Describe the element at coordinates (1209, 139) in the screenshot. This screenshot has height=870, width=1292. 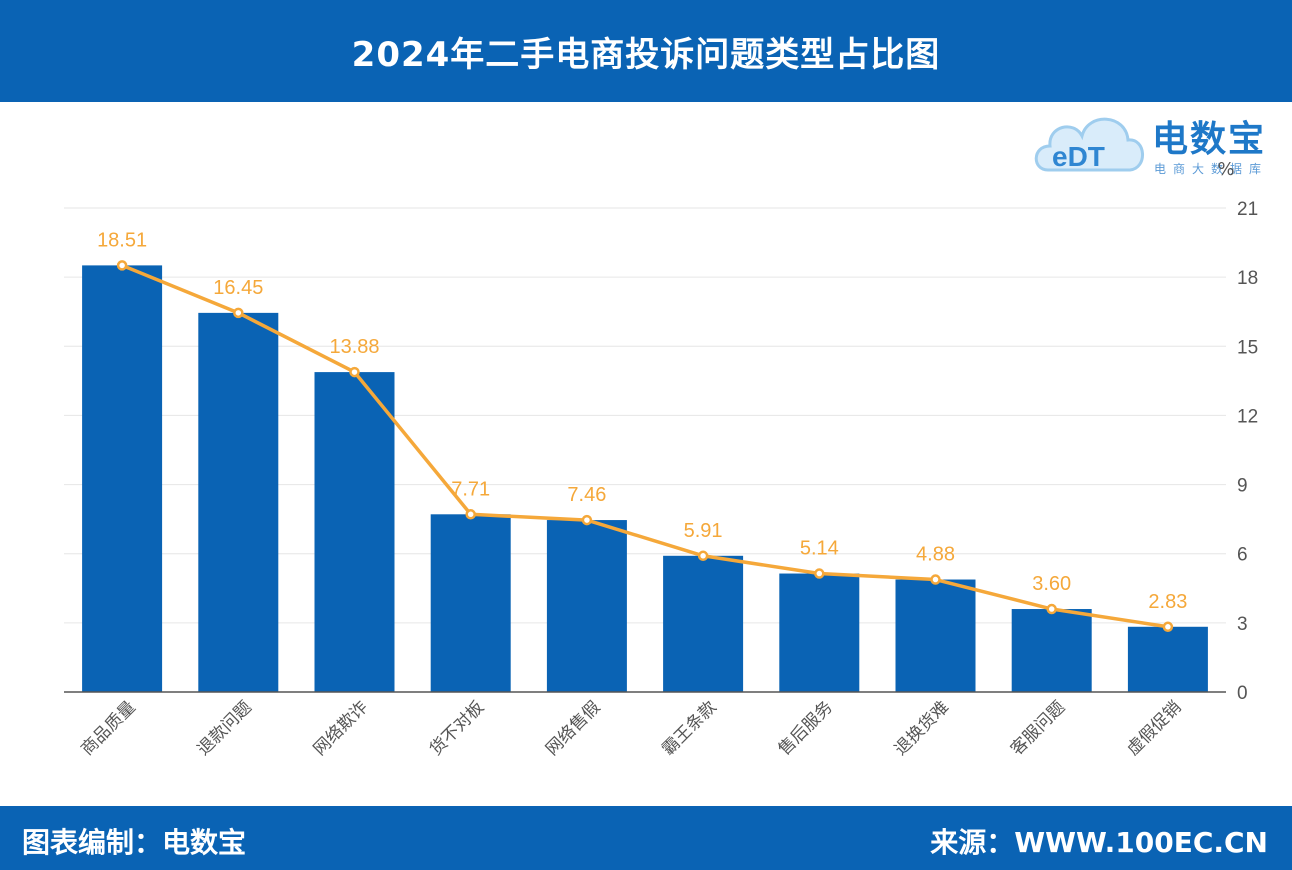
I see `logo-name: 电数宝` at that location.